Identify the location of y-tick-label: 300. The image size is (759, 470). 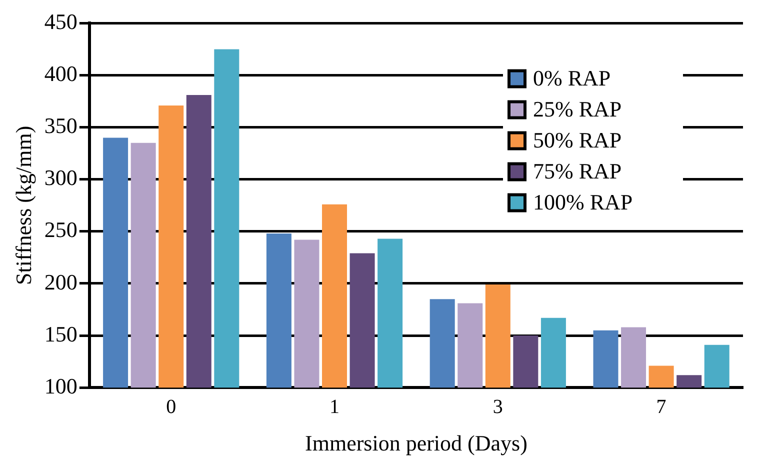
(61, 177).